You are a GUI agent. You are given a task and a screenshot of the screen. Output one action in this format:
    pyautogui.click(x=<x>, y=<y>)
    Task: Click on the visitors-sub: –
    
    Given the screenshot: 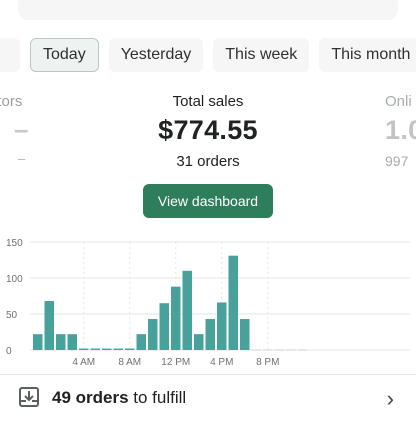 What is the action you would take?
    pyautogui.click(x=22, y=158)
    